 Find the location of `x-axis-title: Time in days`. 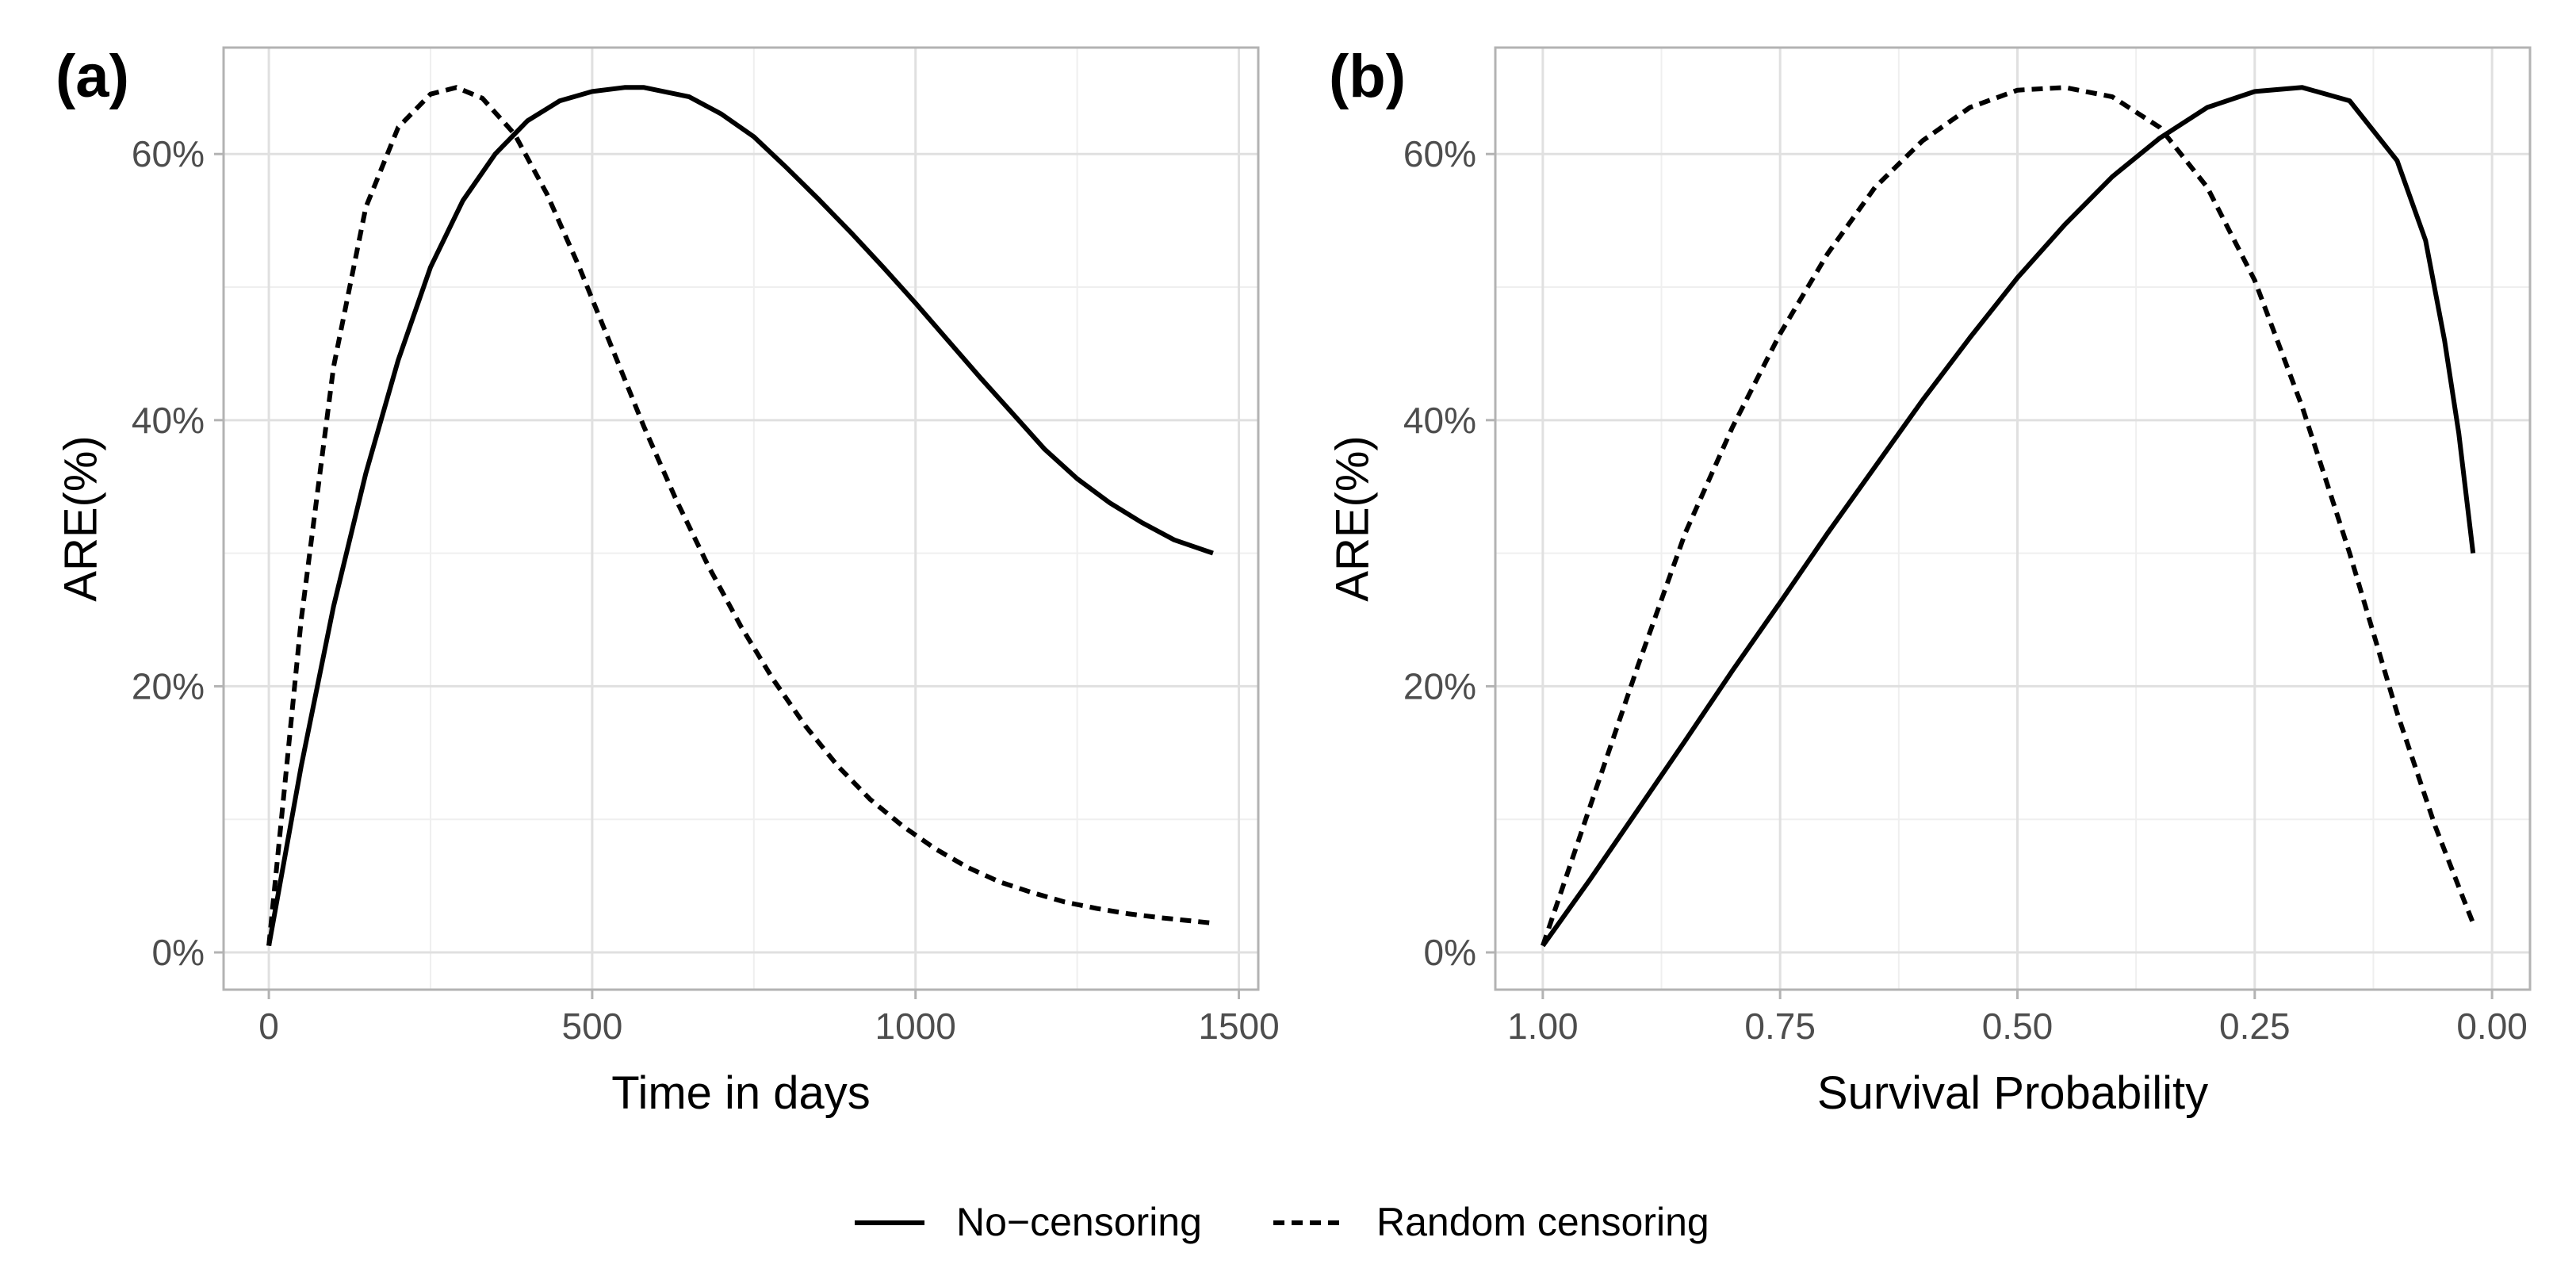

x-axis-title: Time in days is located at coordinates (741, 1093).